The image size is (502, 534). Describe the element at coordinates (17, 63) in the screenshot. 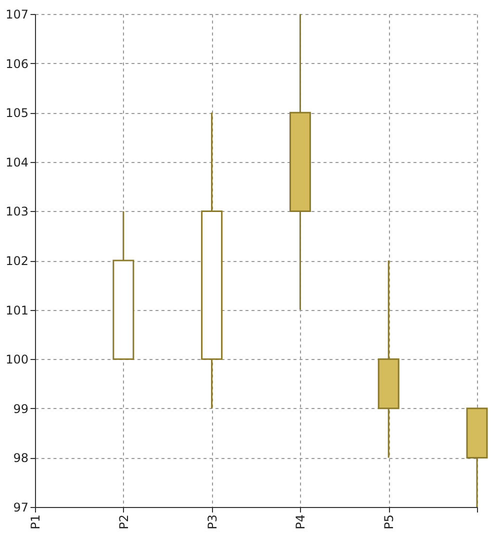

I see `y-tick-label: 106` at that location.